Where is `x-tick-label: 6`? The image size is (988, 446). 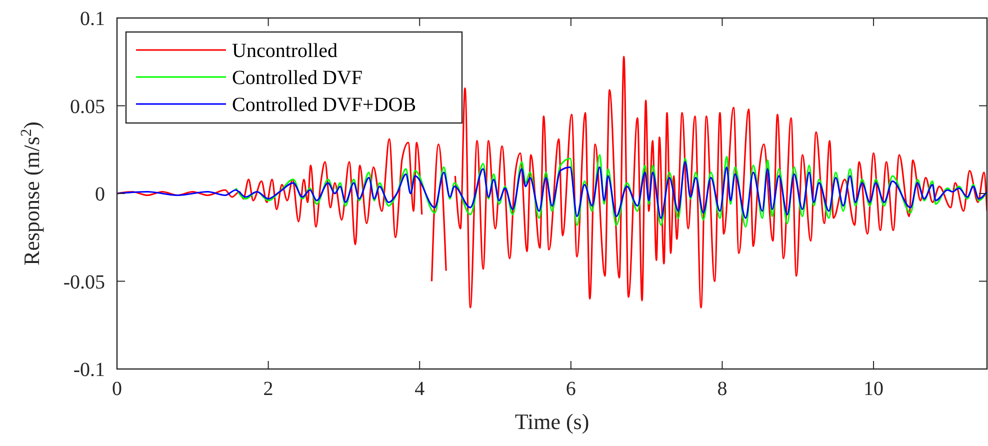
x-tick-label: 6 is located at coordinates (571, 389).